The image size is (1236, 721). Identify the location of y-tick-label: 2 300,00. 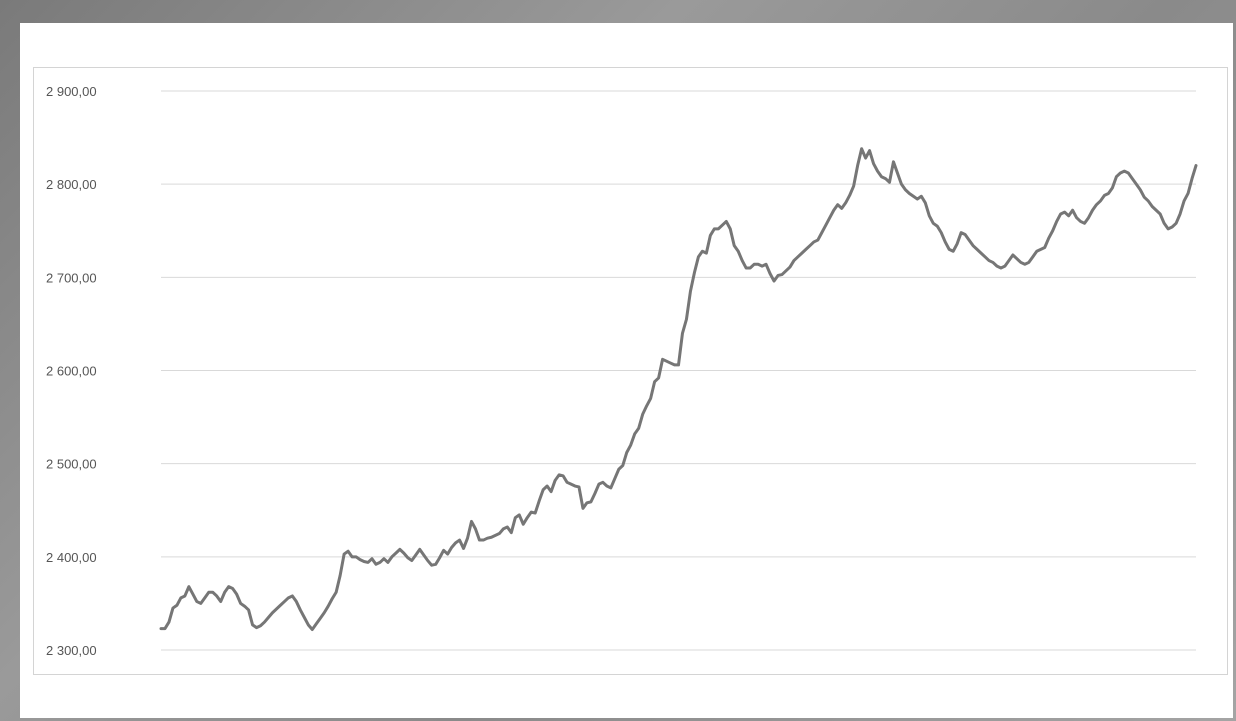
(71, 650).